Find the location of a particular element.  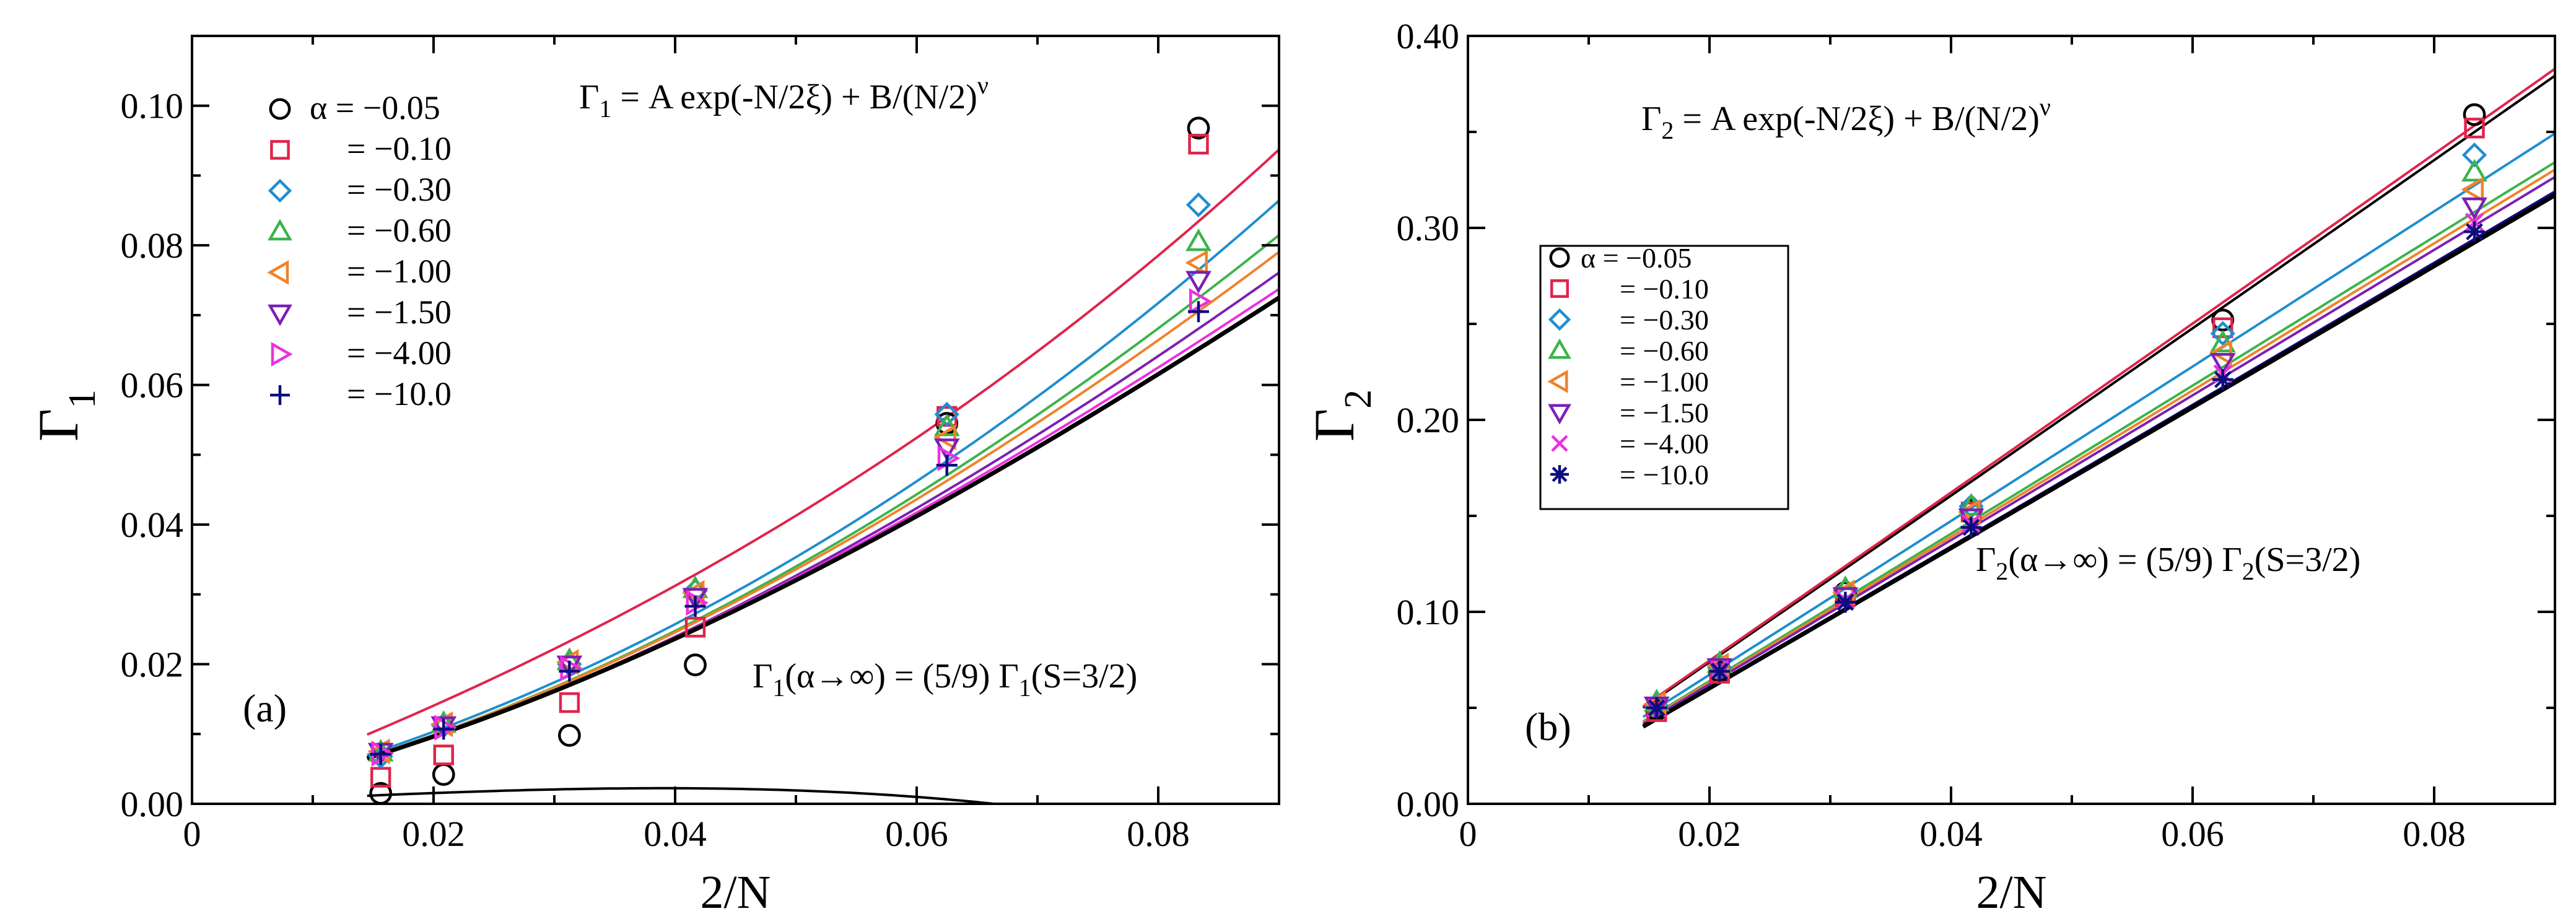

y-axis-label: Γ2 is located at coordinates (1341, 416).